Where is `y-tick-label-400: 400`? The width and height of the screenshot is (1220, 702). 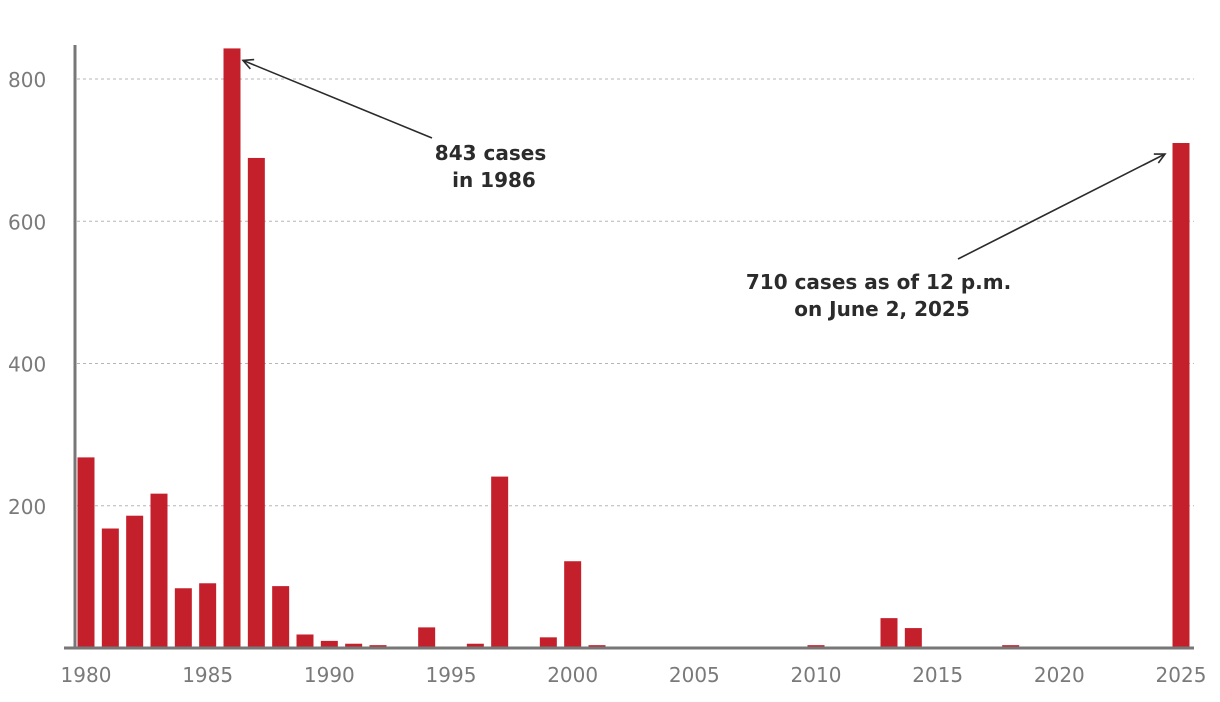 y-tick-label-400: 400 is located at coordinates (27, 365).